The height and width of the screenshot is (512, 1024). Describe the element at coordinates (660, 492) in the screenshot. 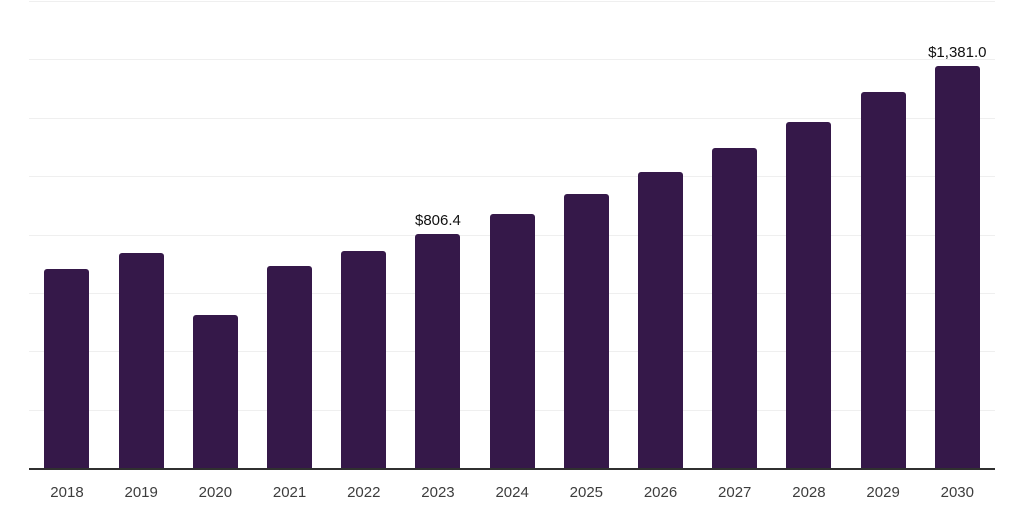

I see `x-tick-label-2026: 2026` at that location.